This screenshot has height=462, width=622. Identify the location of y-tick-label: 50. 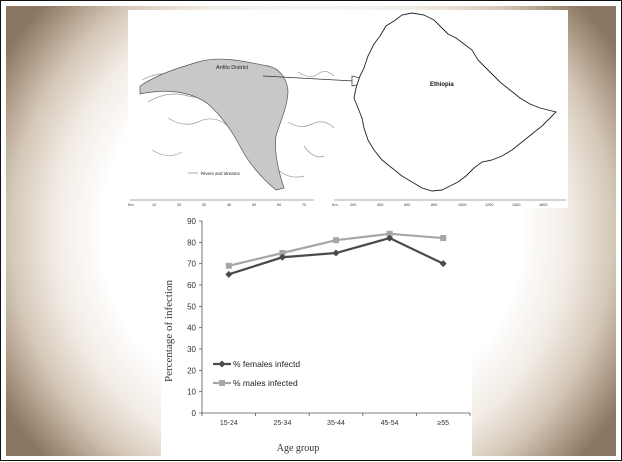
(191, 306).